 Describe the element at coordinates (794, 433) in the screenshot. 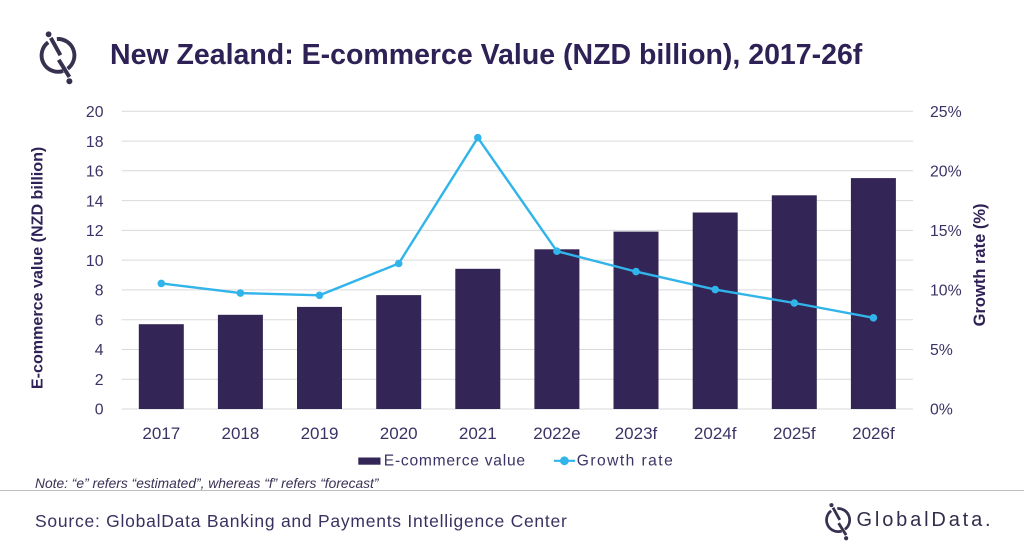

I see `svg-text: 2025f` at that location.